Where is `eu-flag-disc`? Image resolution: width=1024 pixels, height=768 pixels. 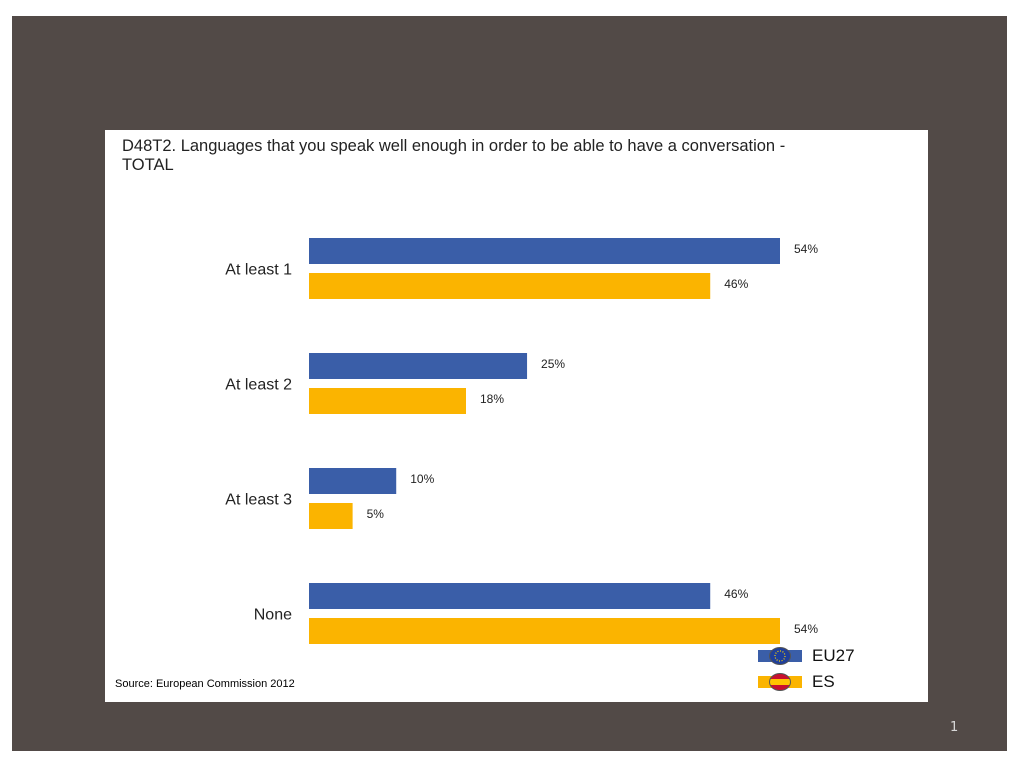 eu-flag-disc is located at coordinates (780, 656).